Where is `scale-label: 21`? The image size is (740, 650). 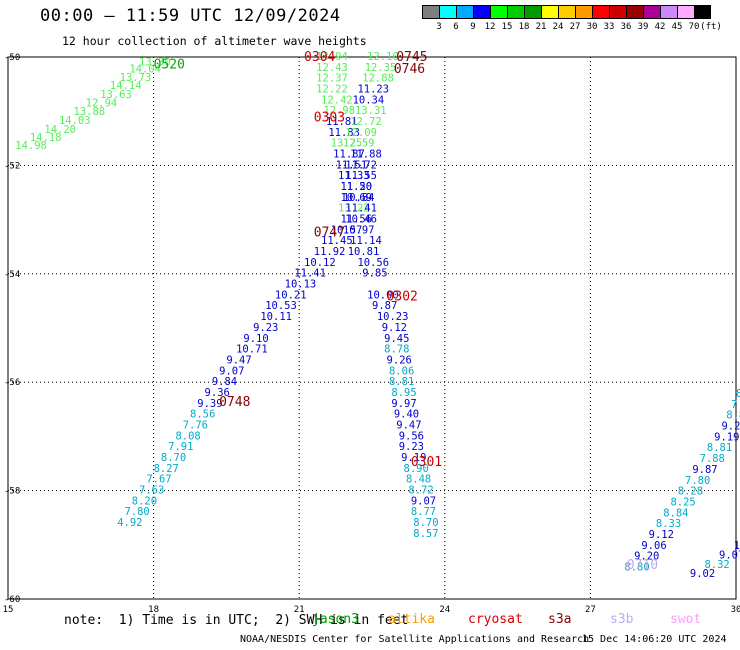 scale-label: 21 is located at coordinates (541, 27).